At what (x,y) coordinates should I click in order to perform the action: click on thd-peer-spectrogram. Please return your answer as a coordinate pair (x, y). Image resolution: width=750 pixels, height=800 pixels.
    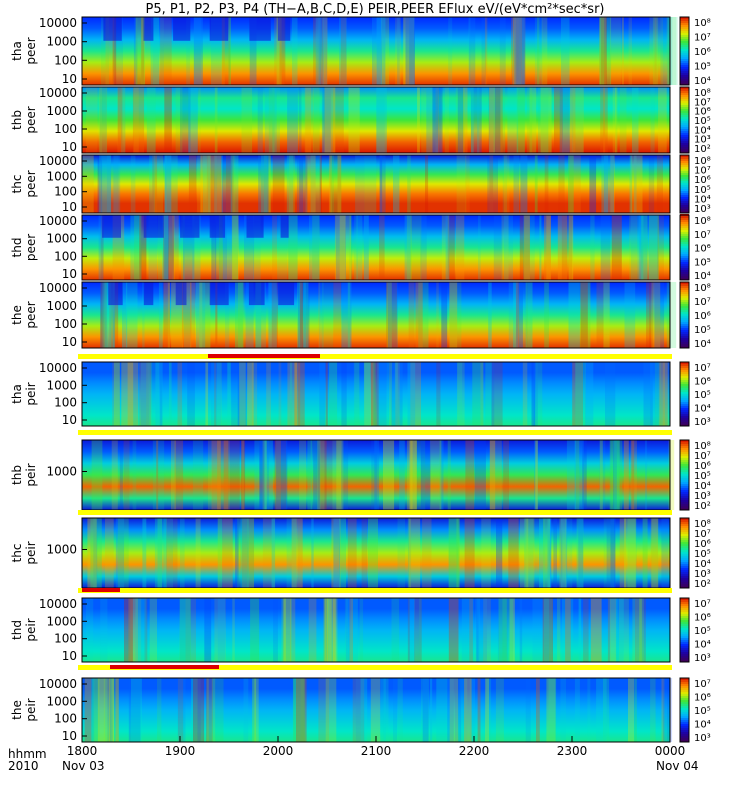
    Looking at the image, I should click on (376, 247).